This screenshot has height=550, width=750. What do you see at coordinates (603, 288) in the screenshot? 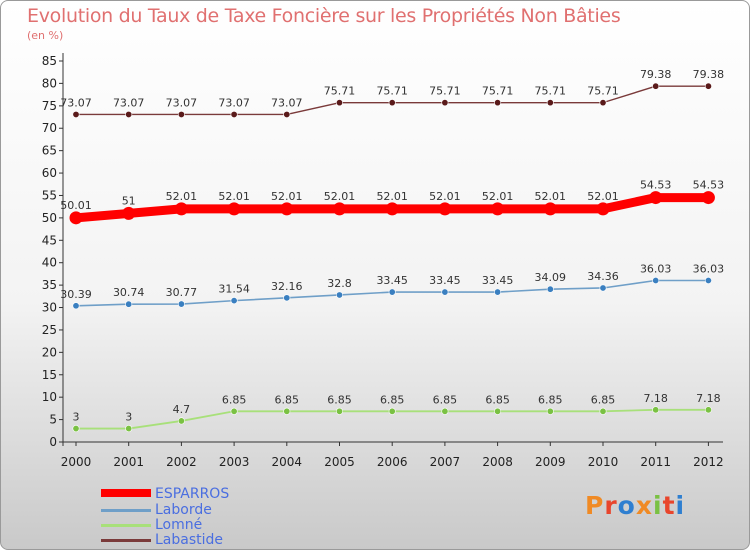
I see `point-laborde-2010` at bounding box center [603, 288].